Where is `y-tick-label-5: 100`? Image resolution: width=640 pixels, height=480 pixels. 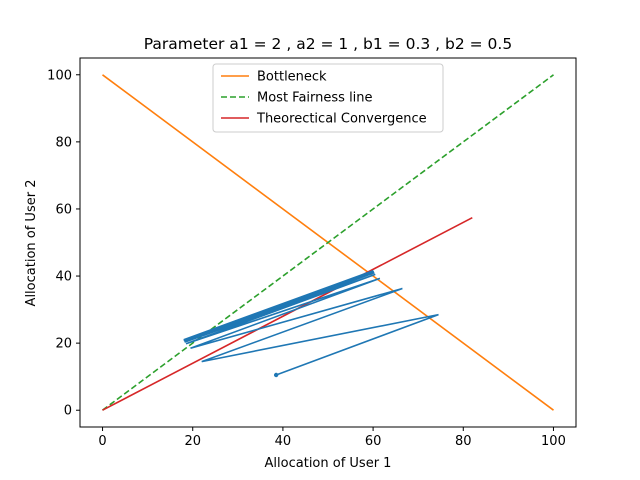 y-tick-label-5: 100 is located at coordinates (59, 75).